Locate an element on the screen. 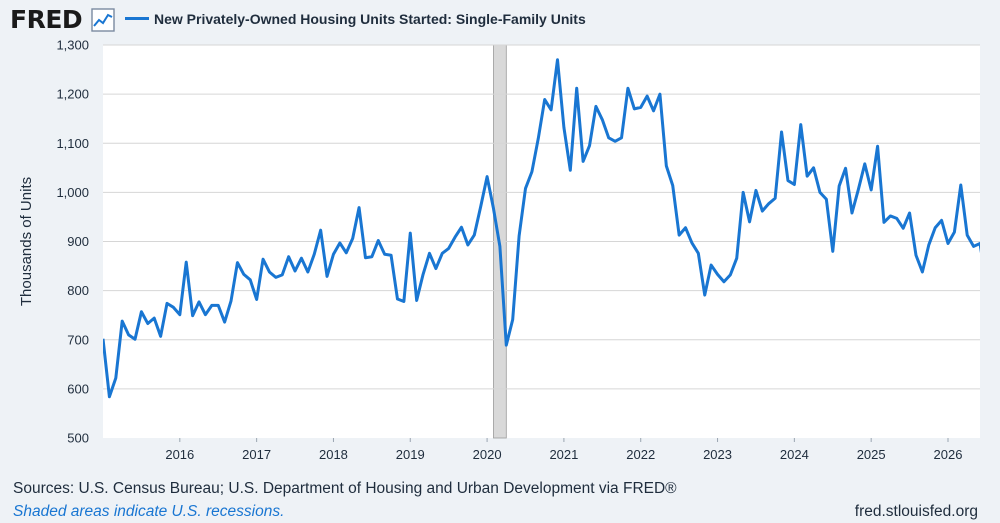  x-tick-label: 2021 is located at coordinates (563, 454).